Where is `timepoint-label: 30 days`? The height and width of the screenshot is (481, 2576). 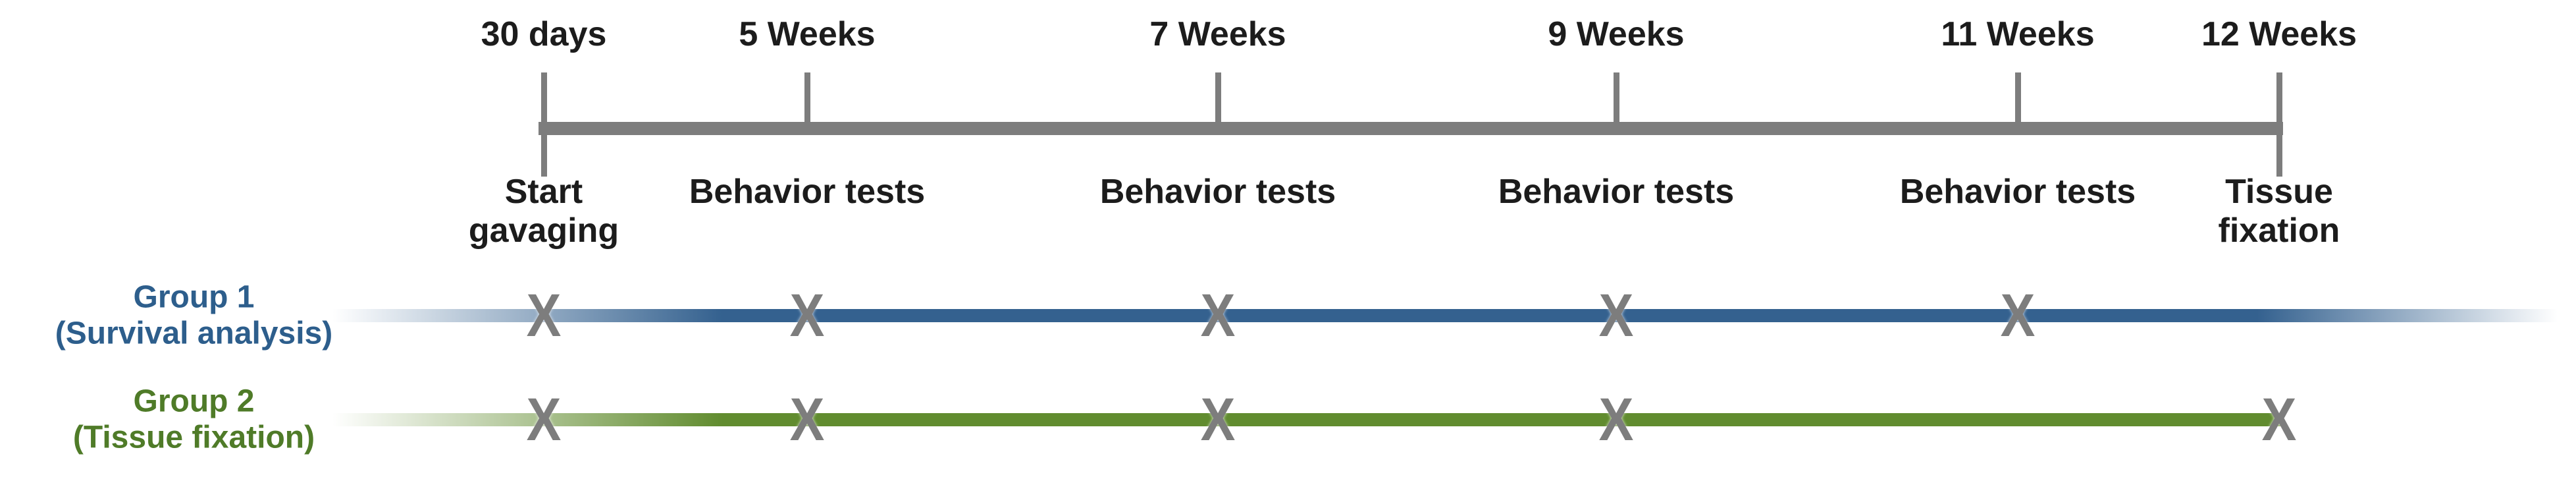
timepoint-label: 30 days is located at coordinates (544, 34).